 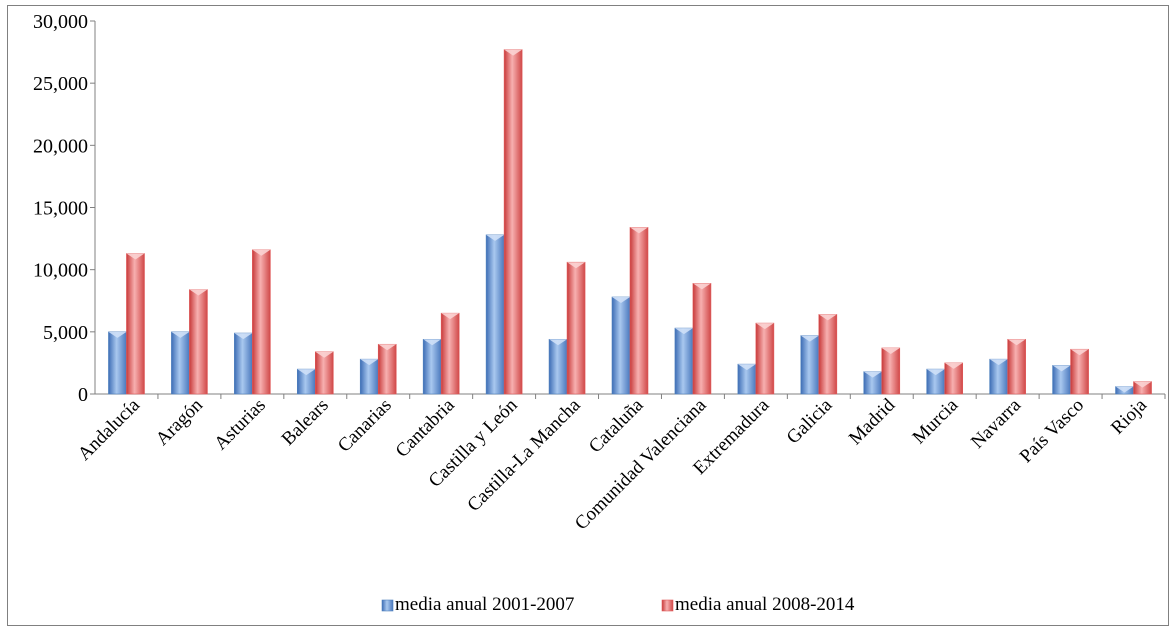 I want to click on y-tick-label: 10,000, so click(x=60, y=271).